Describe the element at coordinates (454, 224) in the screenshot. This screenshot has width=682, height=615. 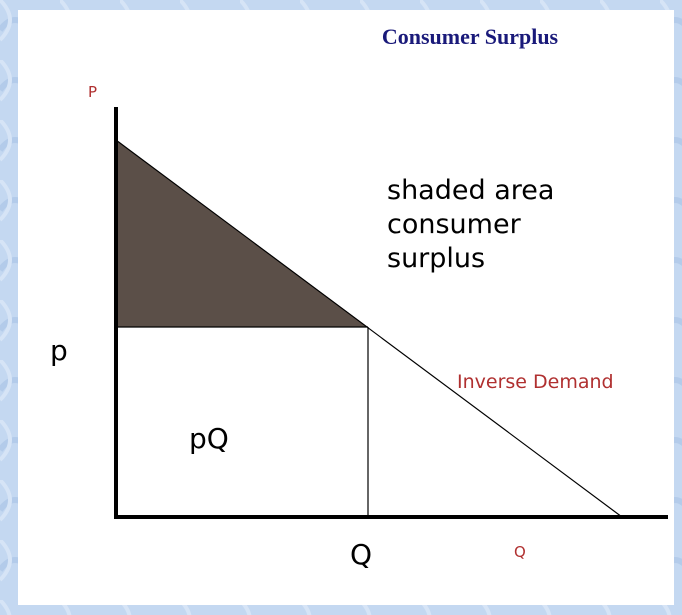
I see `annotation-line: consumer` at that location.